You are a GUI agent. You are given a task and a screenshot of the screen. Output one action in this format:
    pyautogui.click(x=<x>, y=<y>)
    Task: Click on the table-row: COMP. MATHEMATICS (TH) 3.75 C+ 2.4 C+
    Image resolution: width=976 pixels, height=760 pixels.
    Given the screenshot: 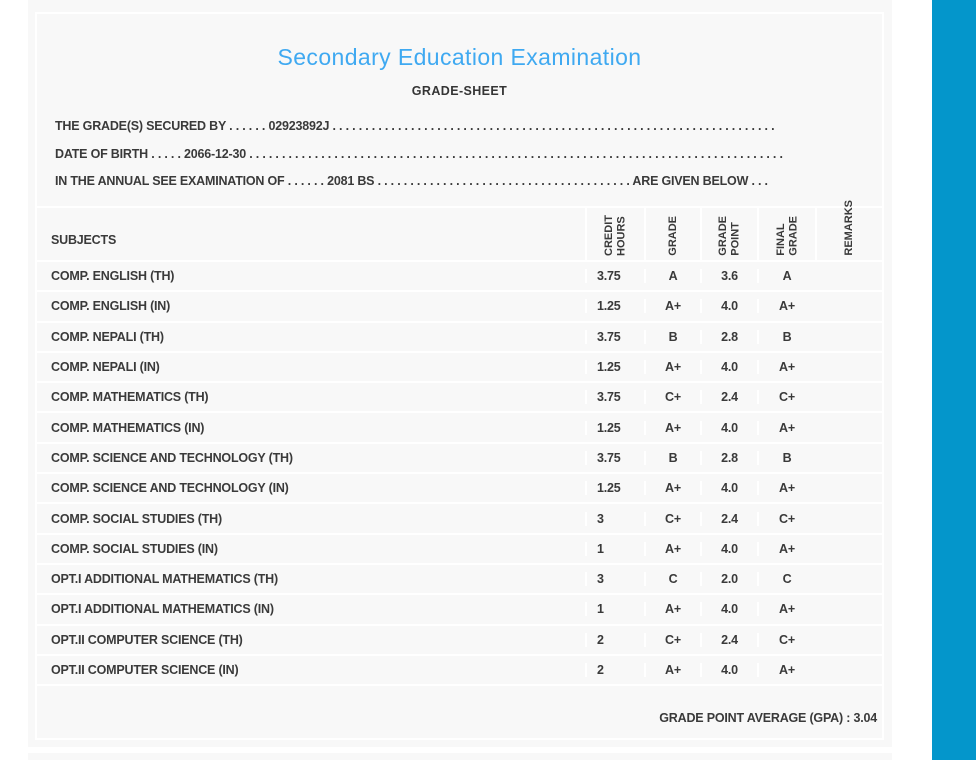 What is the action you would take?
    pyautogui.click(x=459, y=398)
    